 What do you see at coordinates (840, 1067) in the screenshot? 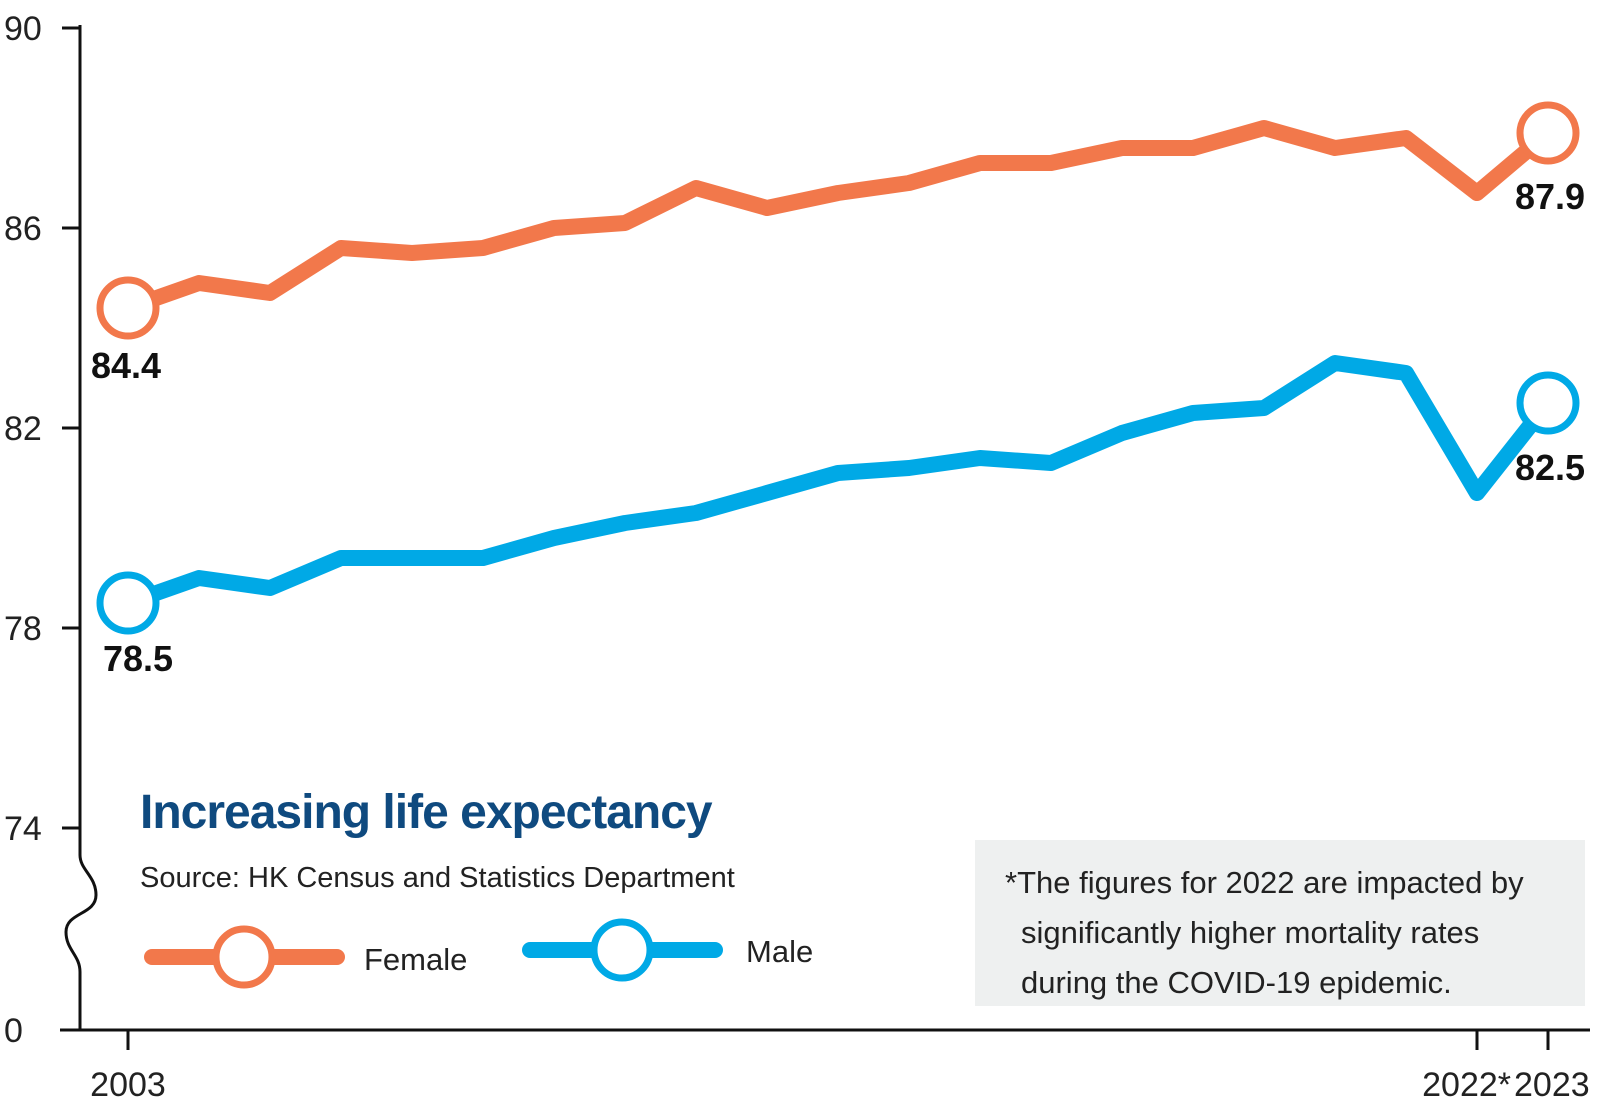
I see `x-ticks: 2003 2022* 2023` at bounding box center [840, 1067].